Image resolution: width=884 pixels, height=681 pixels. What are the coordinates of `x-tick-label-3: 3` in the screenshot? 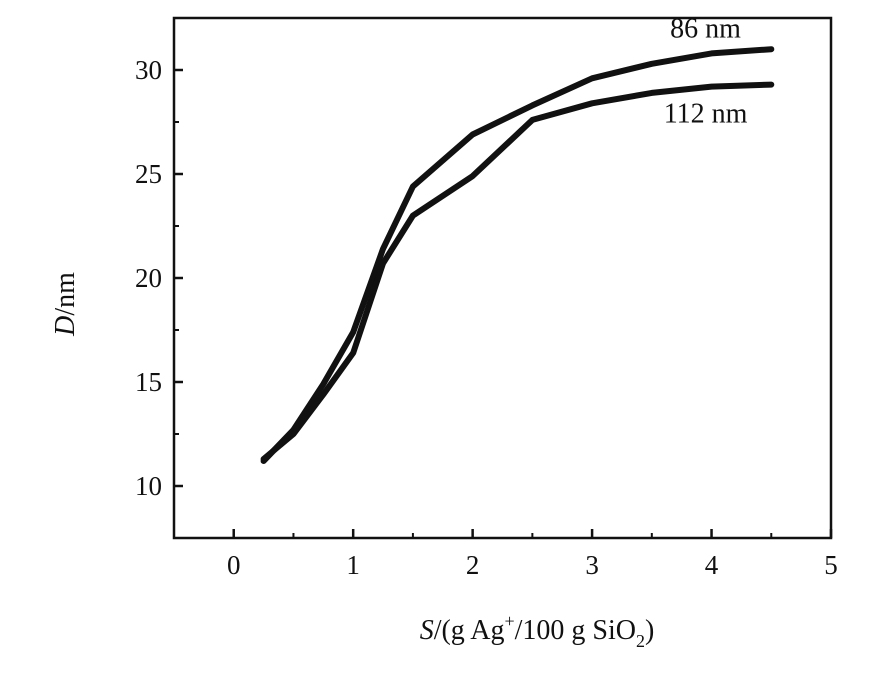 It's located at (592, 565).